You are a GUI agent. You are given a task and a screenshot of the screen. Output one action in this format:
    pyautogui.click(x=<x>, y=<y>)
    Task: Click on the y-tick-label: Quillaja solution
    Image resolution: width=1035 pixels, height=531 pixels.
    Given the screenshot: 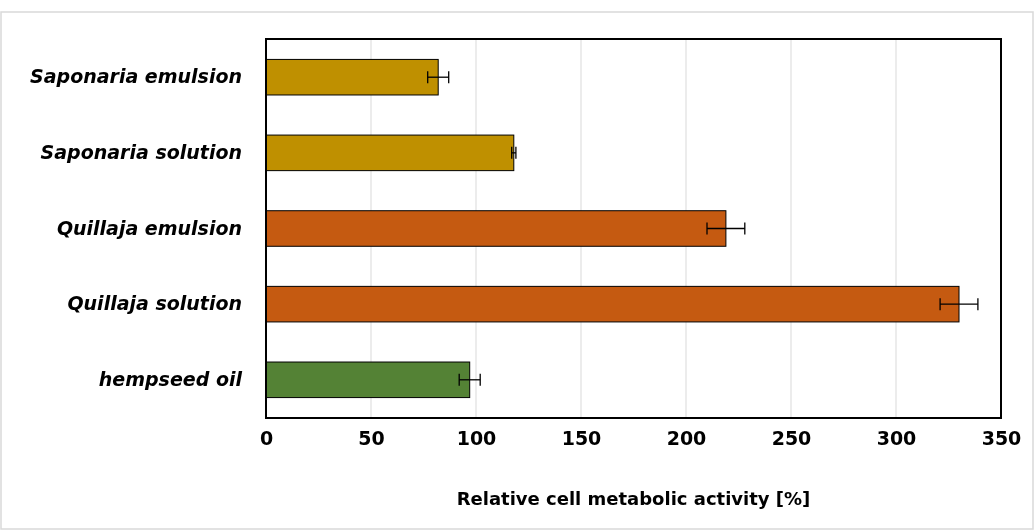 What is the action you would take?
    pyautogui.click(x=154, y=303)
    